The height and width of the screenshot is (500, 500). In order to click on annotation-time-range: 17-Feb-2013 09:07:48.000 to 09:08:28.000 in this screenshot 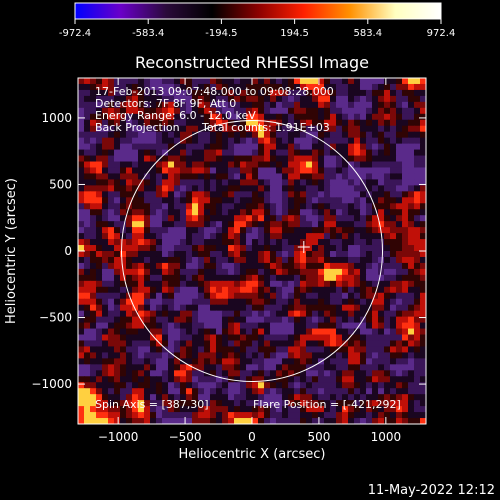, I will do `click(214, 91)`.